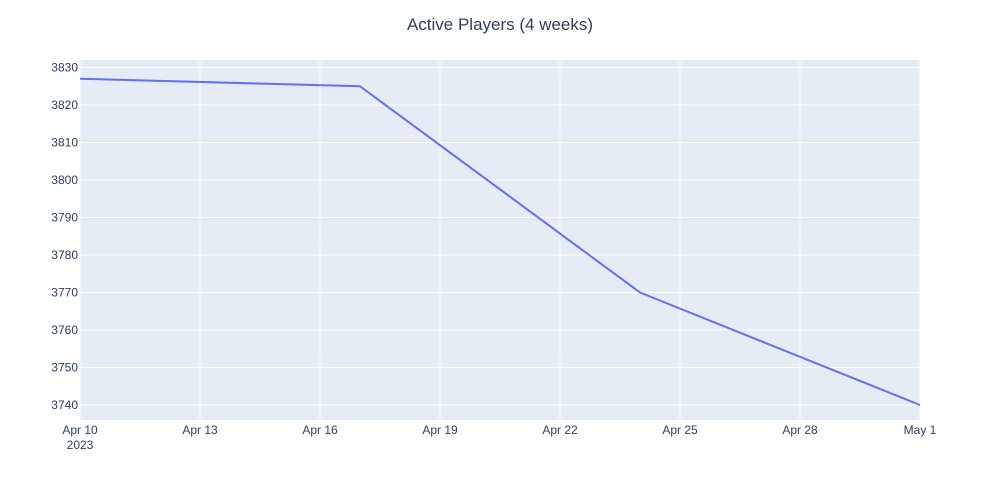  What do you see at coordinates (80, 445) in the screenshot?
I see `x-tick-sublabel: 2023` at bounding box center [80, 445].